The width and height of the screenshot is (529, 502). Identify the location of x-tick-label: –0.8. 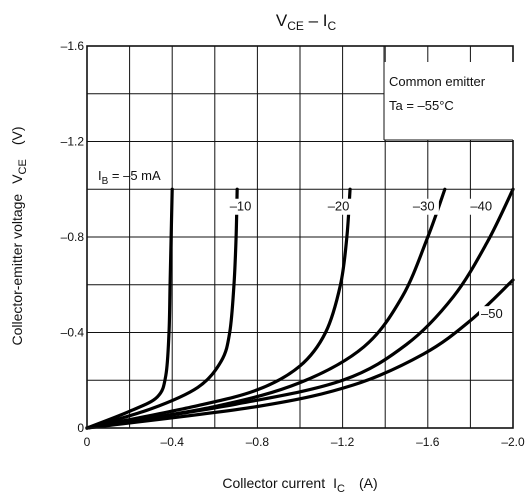
(258, 442).